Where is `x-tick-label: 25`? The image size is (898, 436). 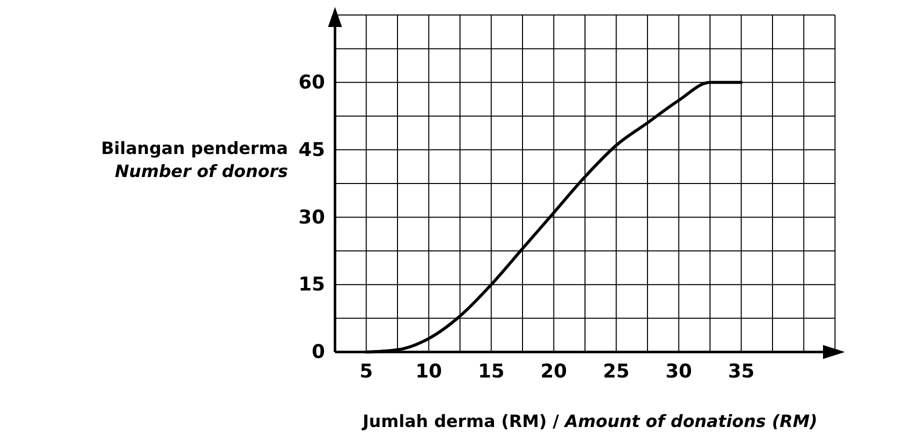 x-tick-label: 25 is located at coordinates (616, 371).